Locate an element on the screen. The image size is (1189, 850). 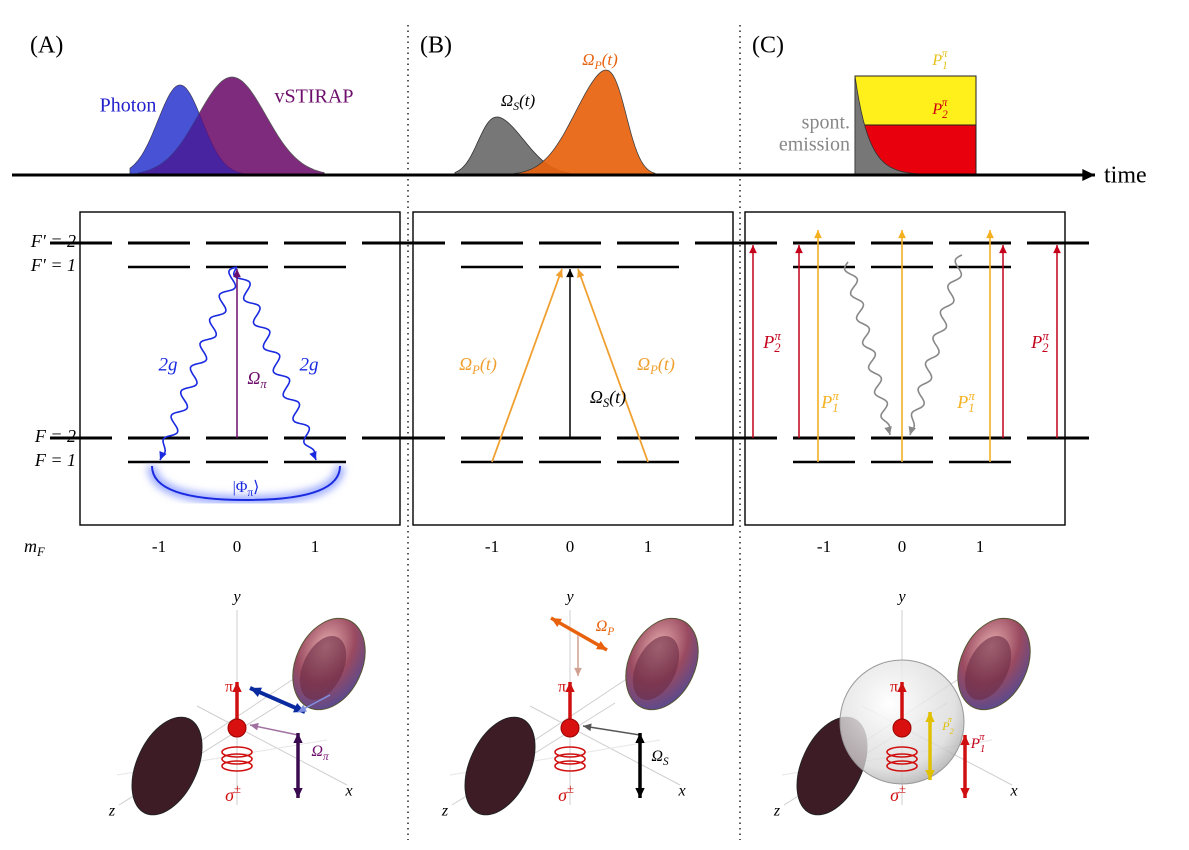
panel-label: (C) is located at coordinates (768, 46).